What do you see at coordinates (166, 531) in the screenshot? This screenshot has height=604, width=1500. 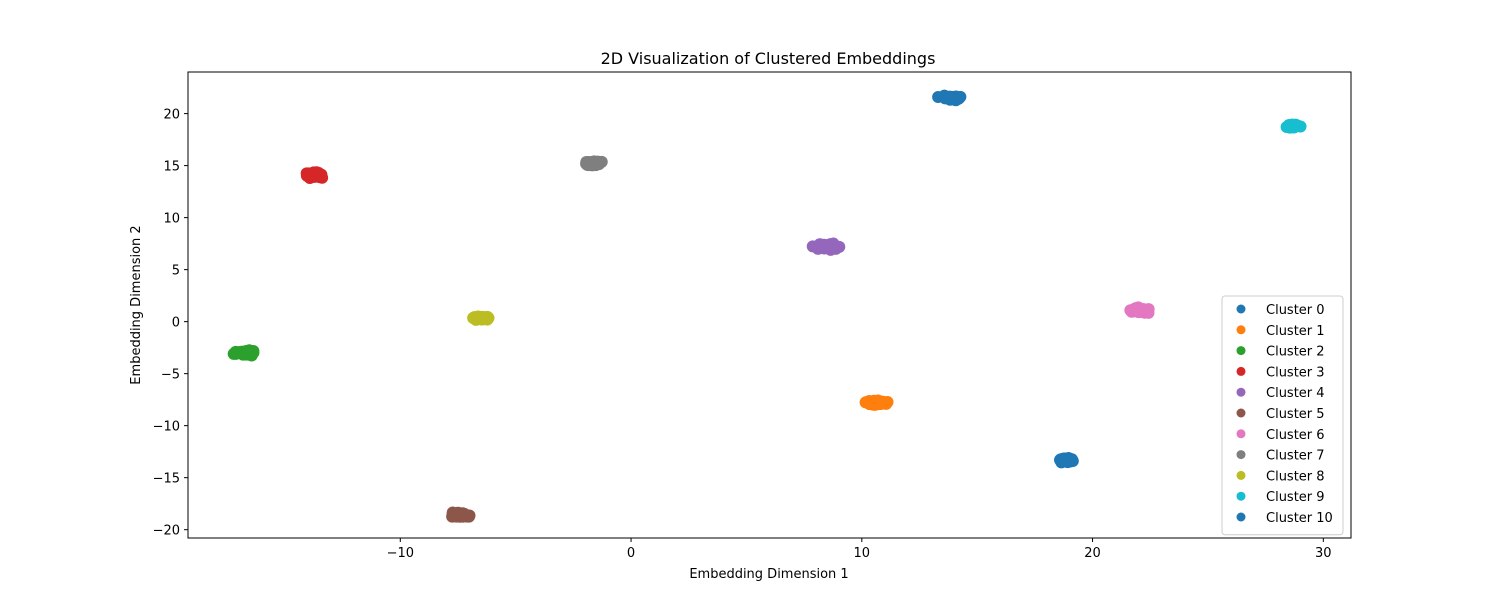 I see `y-tick-label: −20` at bounding box center [166, 531].